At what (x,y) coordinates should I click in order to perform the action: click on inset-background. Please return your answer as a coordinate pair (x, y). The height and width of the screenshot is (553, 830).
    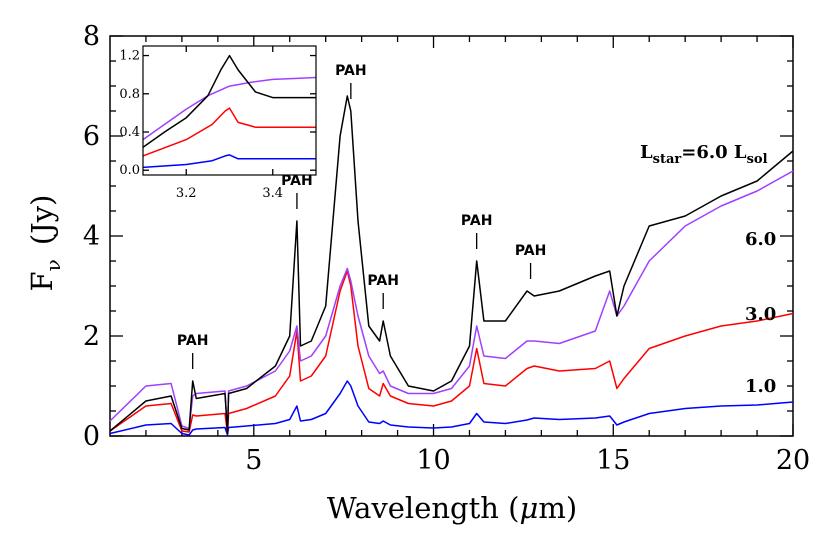
    Looking at the image, I should click on (229, 110).